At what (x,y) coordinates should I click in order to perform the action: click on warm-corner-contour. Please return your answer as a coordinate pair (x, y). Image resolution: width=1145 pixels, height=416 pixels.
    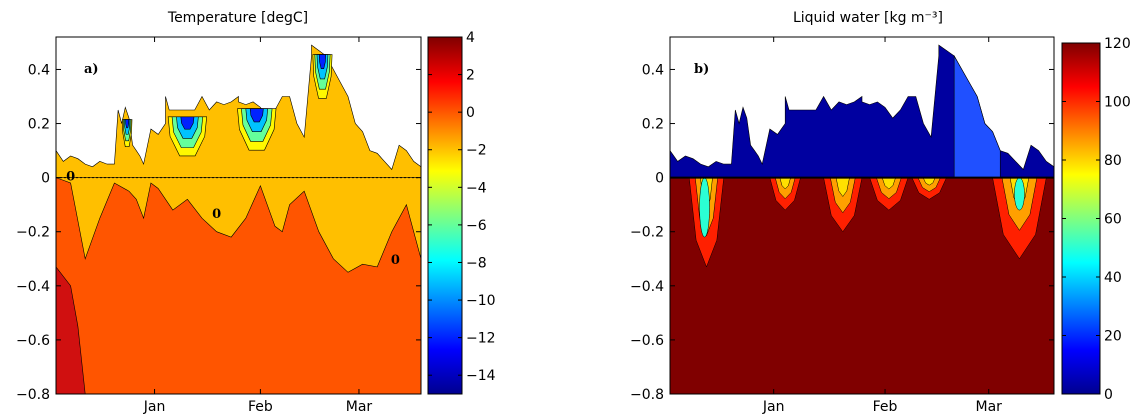
    Looking at the image, I should click on (71, 330).